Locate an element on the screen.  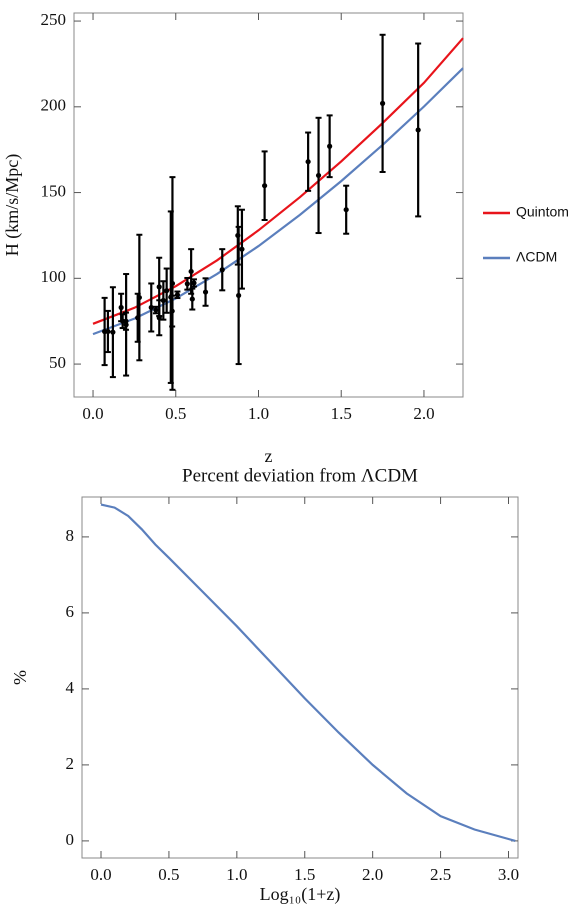
y-tick-label: 6 is located at coordinates (70, 611).